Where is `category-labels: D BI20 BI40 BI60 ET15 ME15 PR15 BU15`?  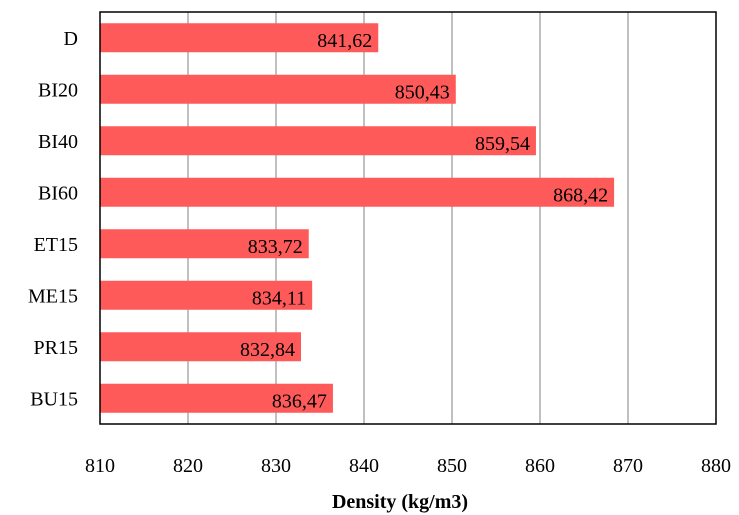
category-labels: D BI20 BI40 BI60 ET15 ME15 PR15 BU15 is located at coordinates (53, 219).